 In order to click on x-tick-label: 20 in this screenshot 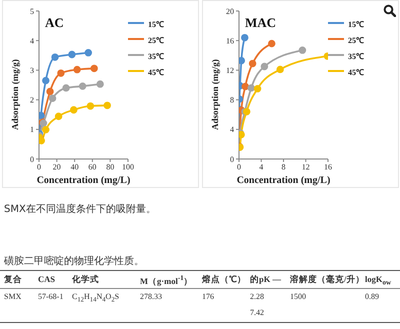, I will do `click(56, 167)`.